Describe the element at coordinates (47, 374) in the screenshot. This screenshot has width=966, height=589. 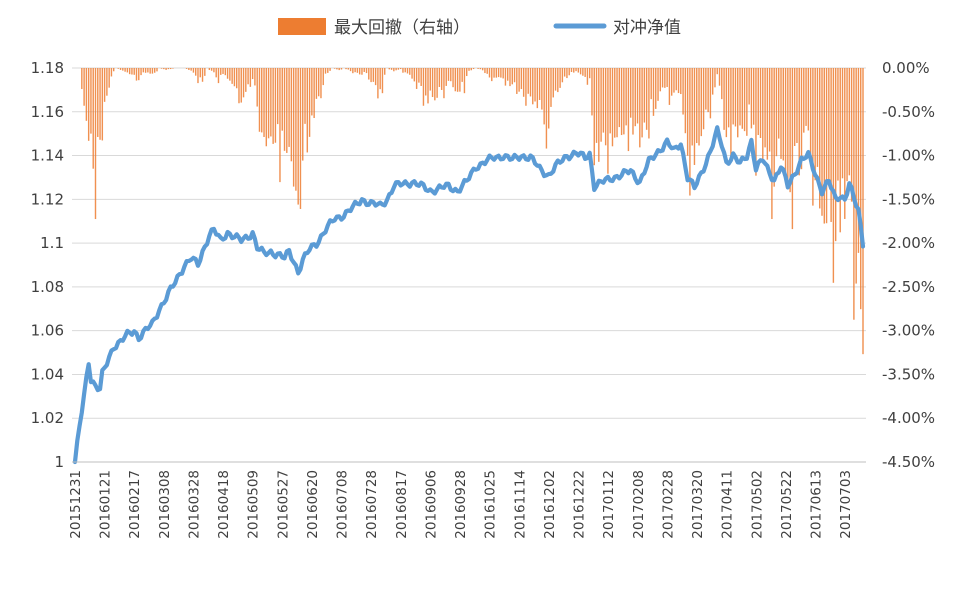
I see `left-tick-label: 1.04` at that location.